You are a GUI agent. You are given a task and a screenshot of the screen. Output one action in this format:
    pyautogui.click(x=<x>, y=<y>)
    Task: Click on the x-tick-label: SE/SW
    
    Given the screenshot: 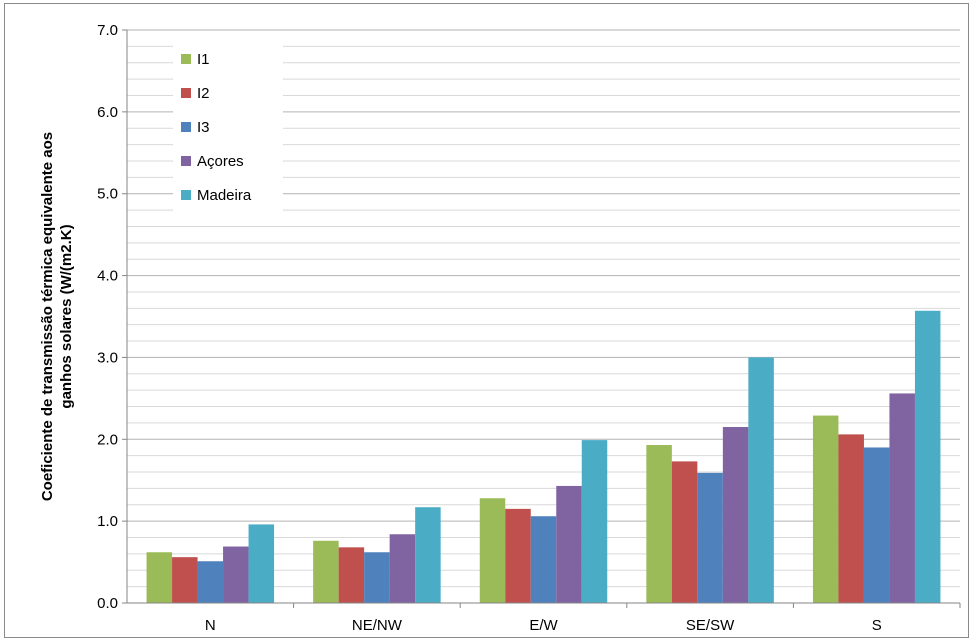 What is the action you would take?
    pyautogui.click(x=710, y=625)
    